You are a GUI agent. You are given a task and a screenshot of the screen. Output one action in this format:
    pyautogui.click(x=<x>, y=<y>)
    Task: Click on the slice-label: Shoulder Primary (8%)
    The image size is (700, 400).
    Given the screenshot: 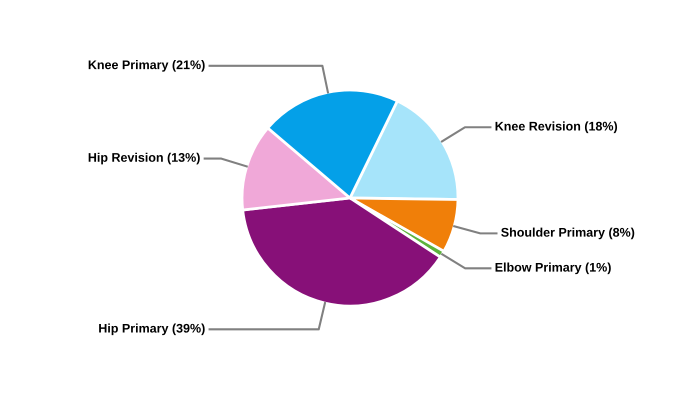 What is the action you would take?
    pyautogui.click(x=567, y=234)
    